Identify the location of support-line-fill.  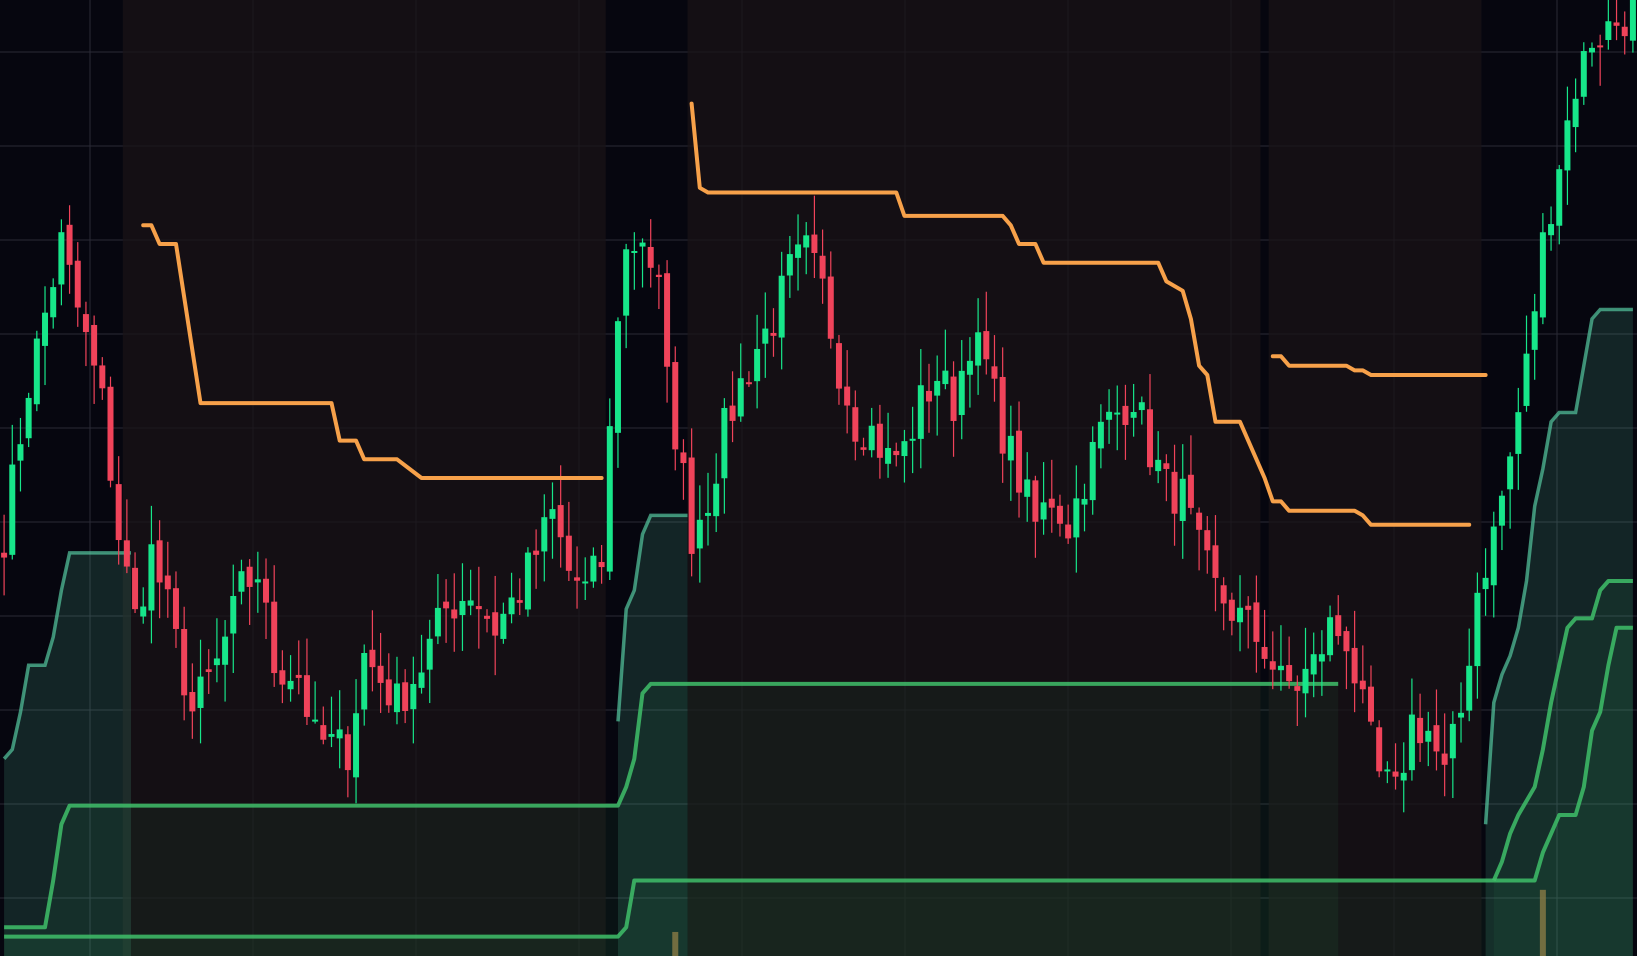
(1563, 768).